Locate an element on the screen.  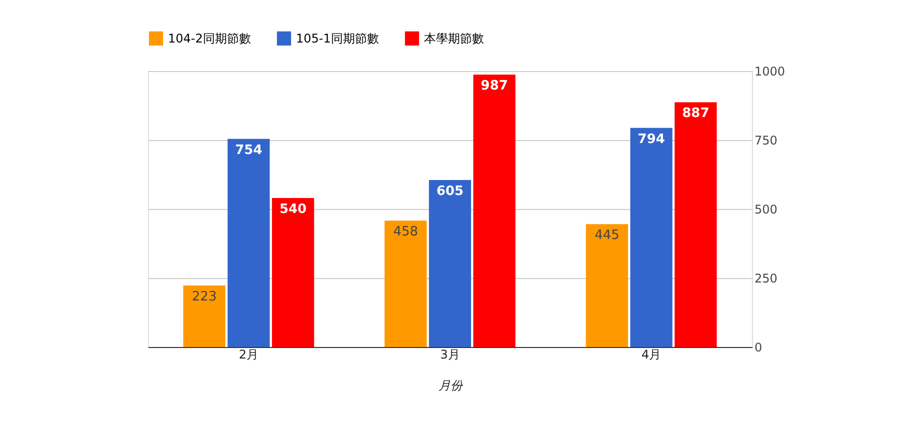
data-label: 458 is located at coordinates (405, 232).